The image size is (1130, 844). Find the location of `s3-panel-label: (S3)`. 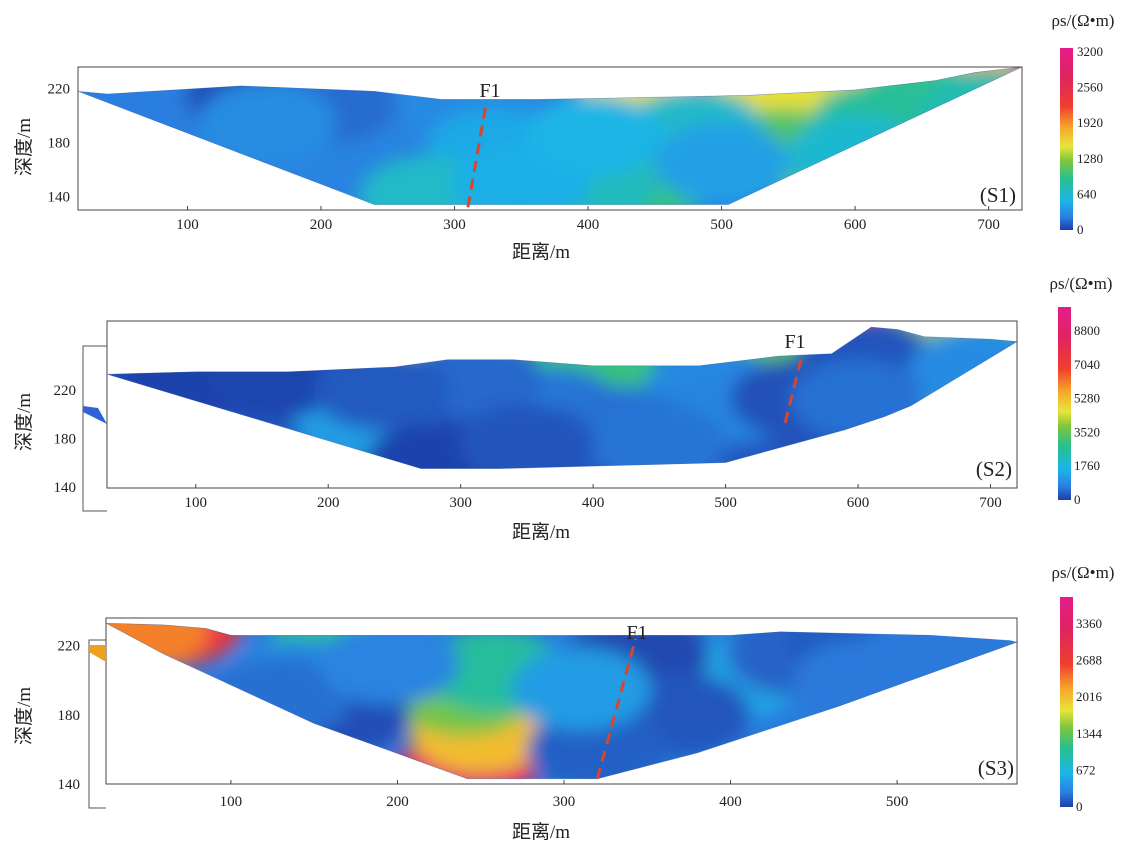

s3-panel-label: (S3) is located at coordinates (996, 768).